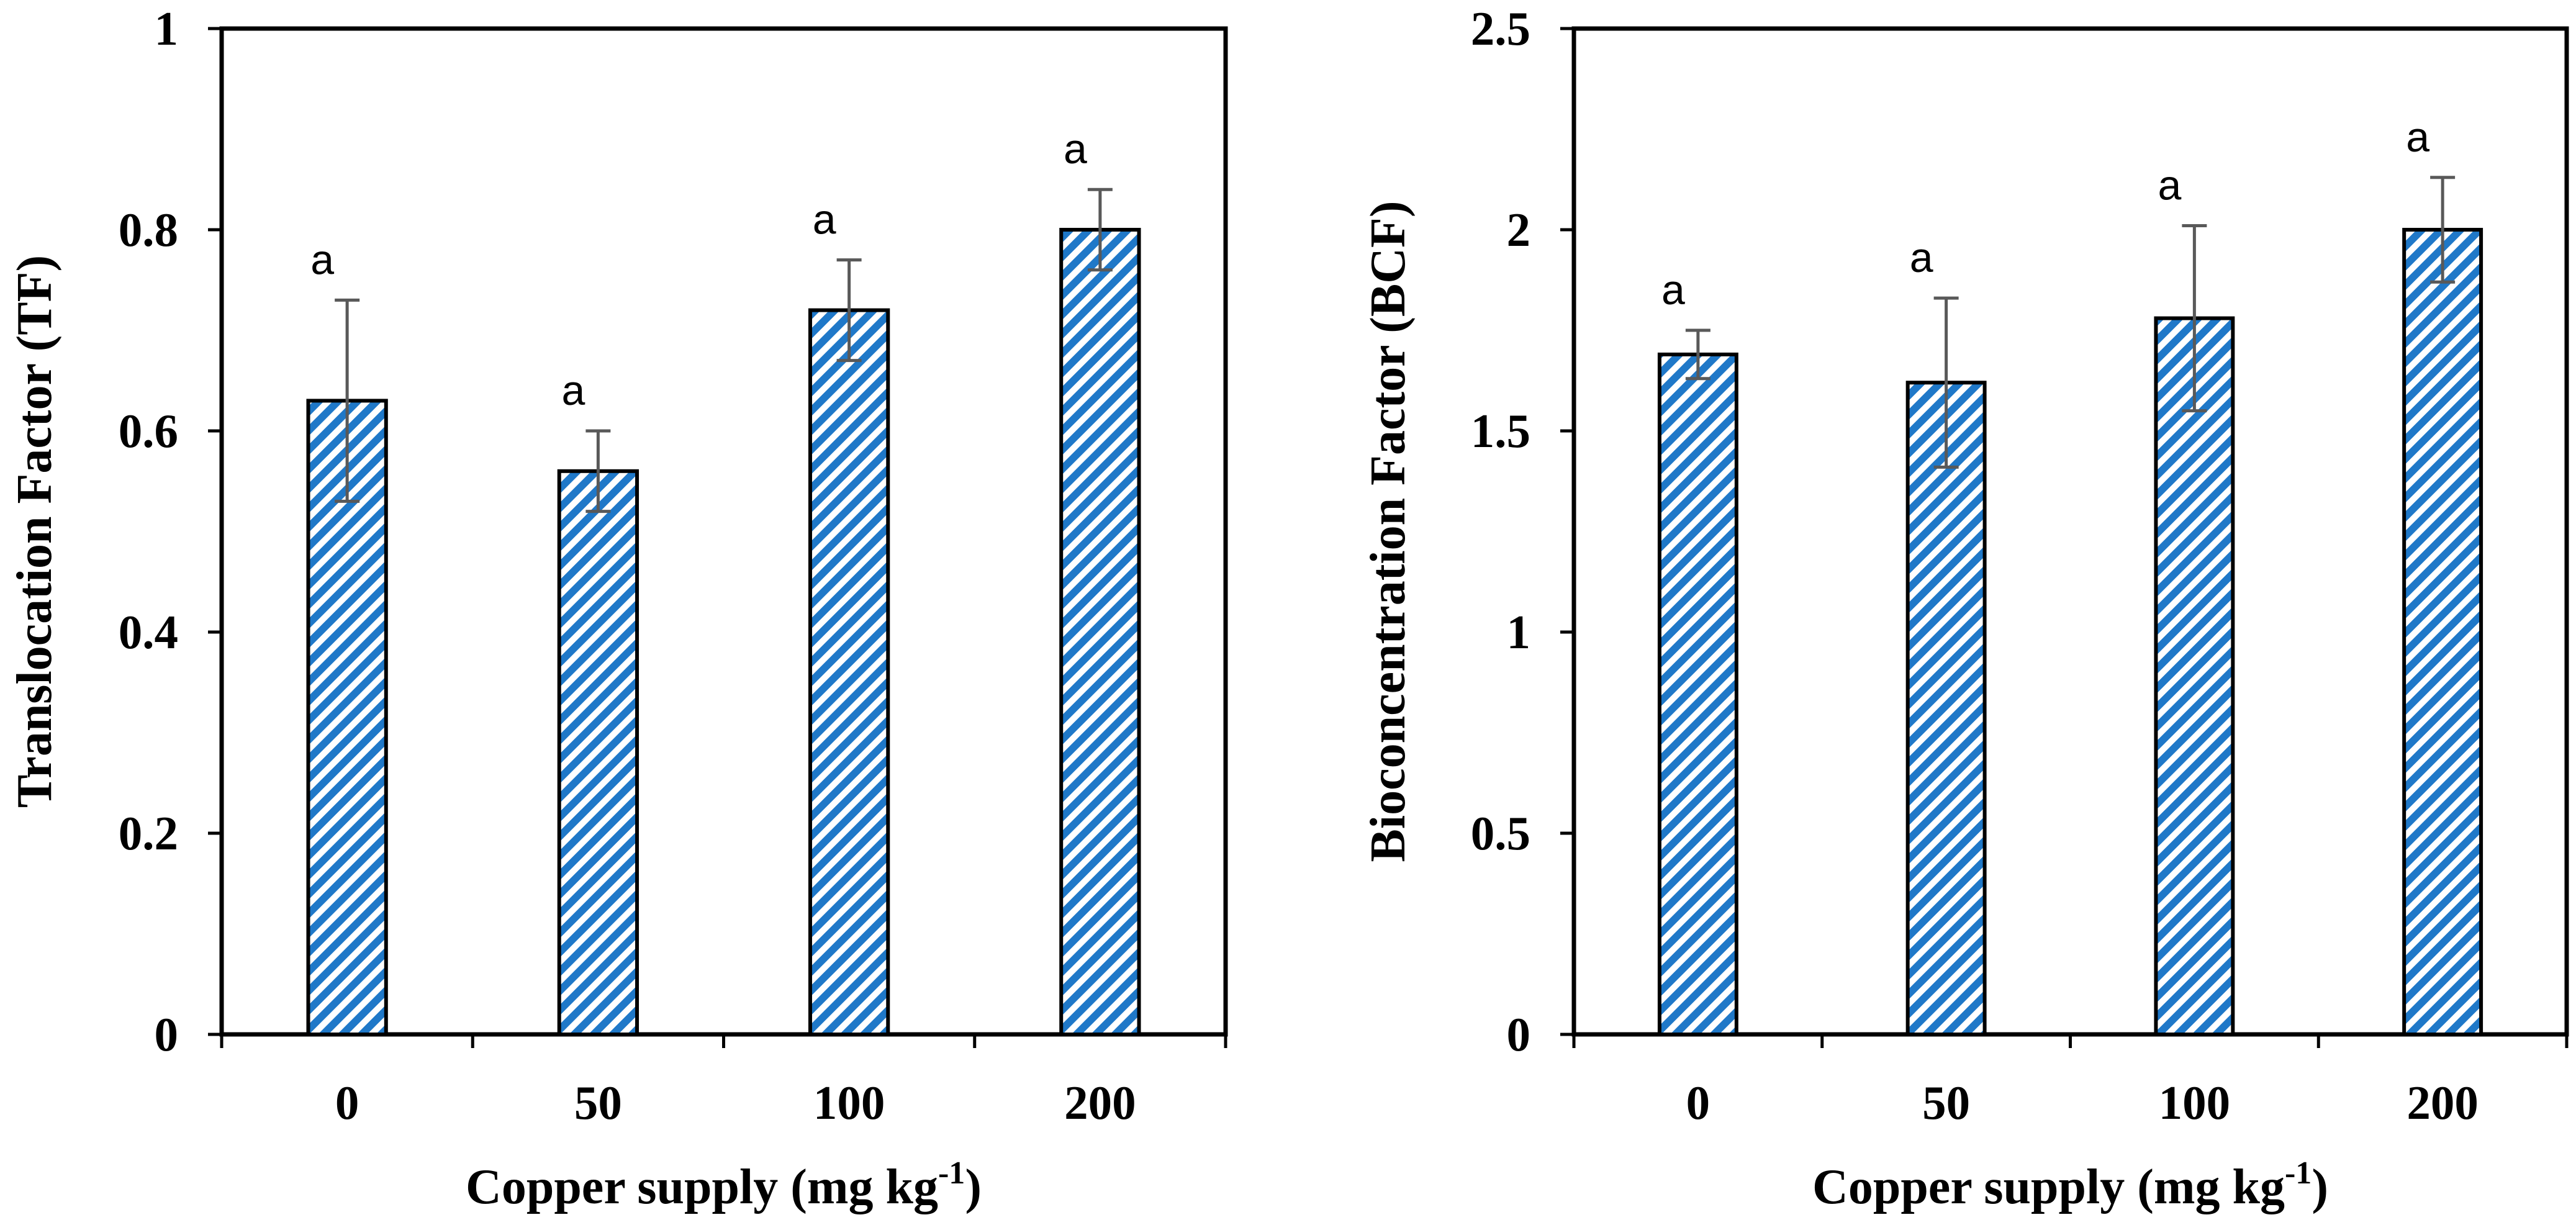 The width and height of the screenshot is (2576, 1225). I want to click on y-tick-label: 1.5, so click(1500, 431).